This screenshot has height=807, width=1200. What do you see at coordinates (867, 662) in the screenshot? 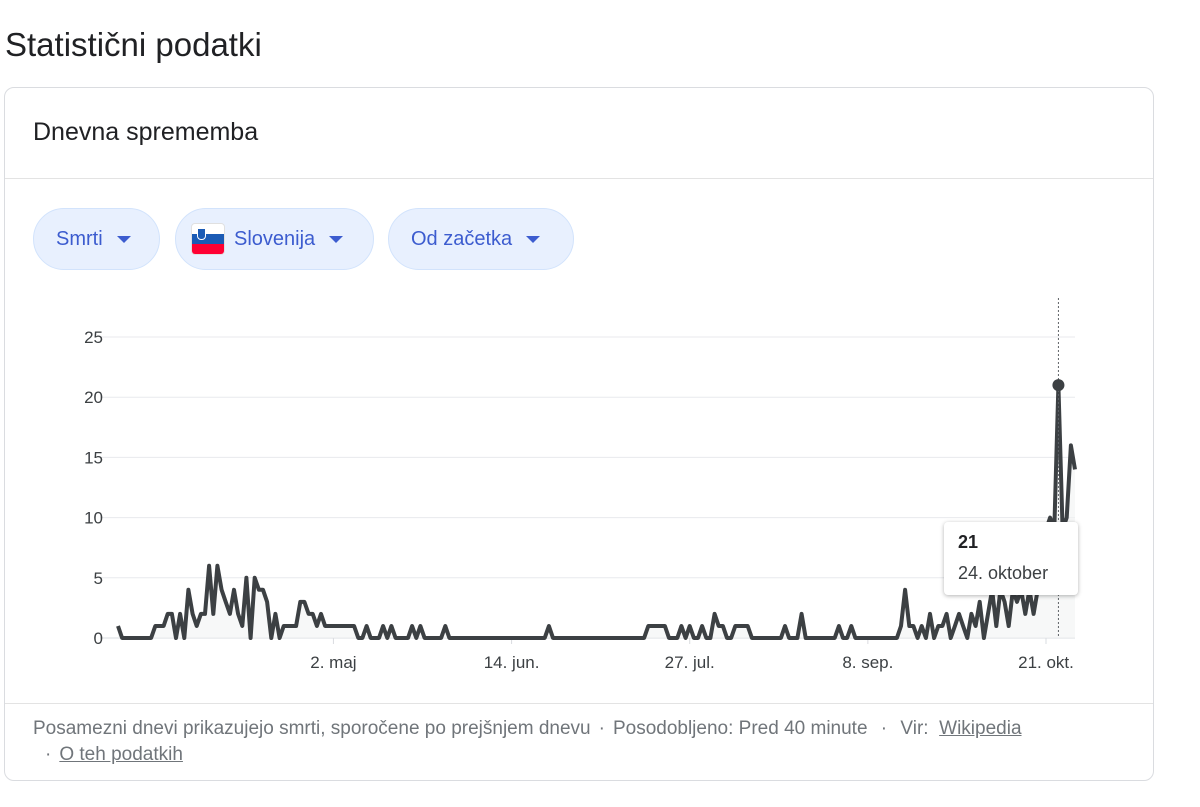
I see `x-tick-label: 8. sep.` at bounding box center [867, 662].